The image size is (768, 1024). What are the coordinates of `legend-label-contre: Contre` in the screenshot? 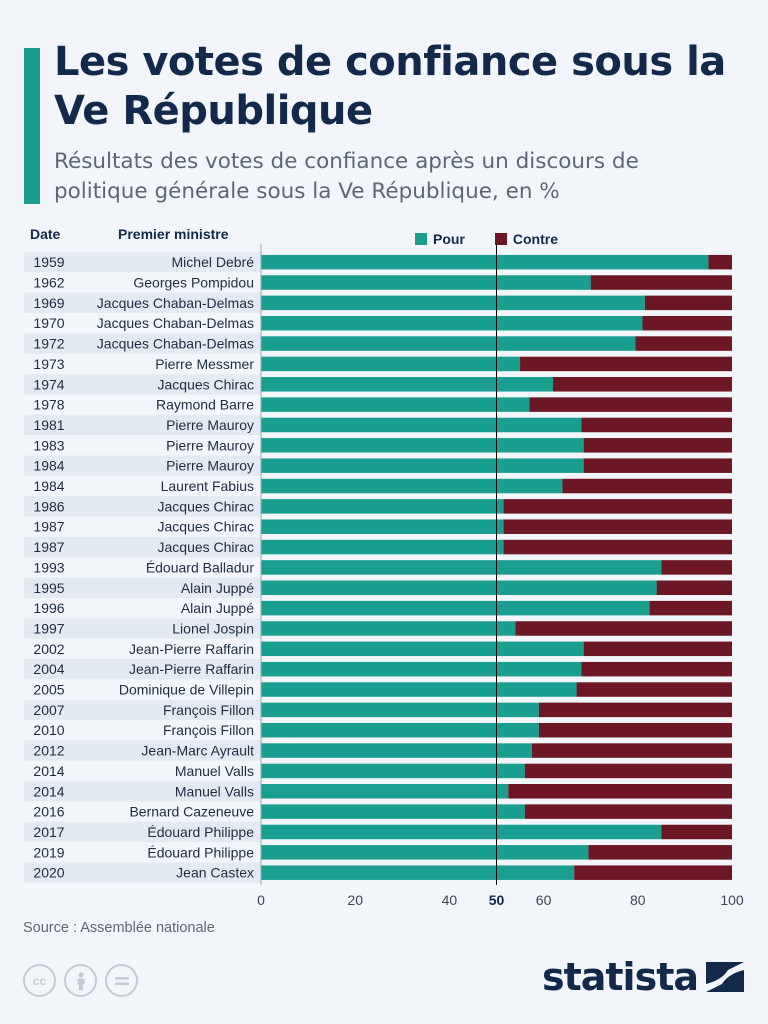 It's located at (535, 239).